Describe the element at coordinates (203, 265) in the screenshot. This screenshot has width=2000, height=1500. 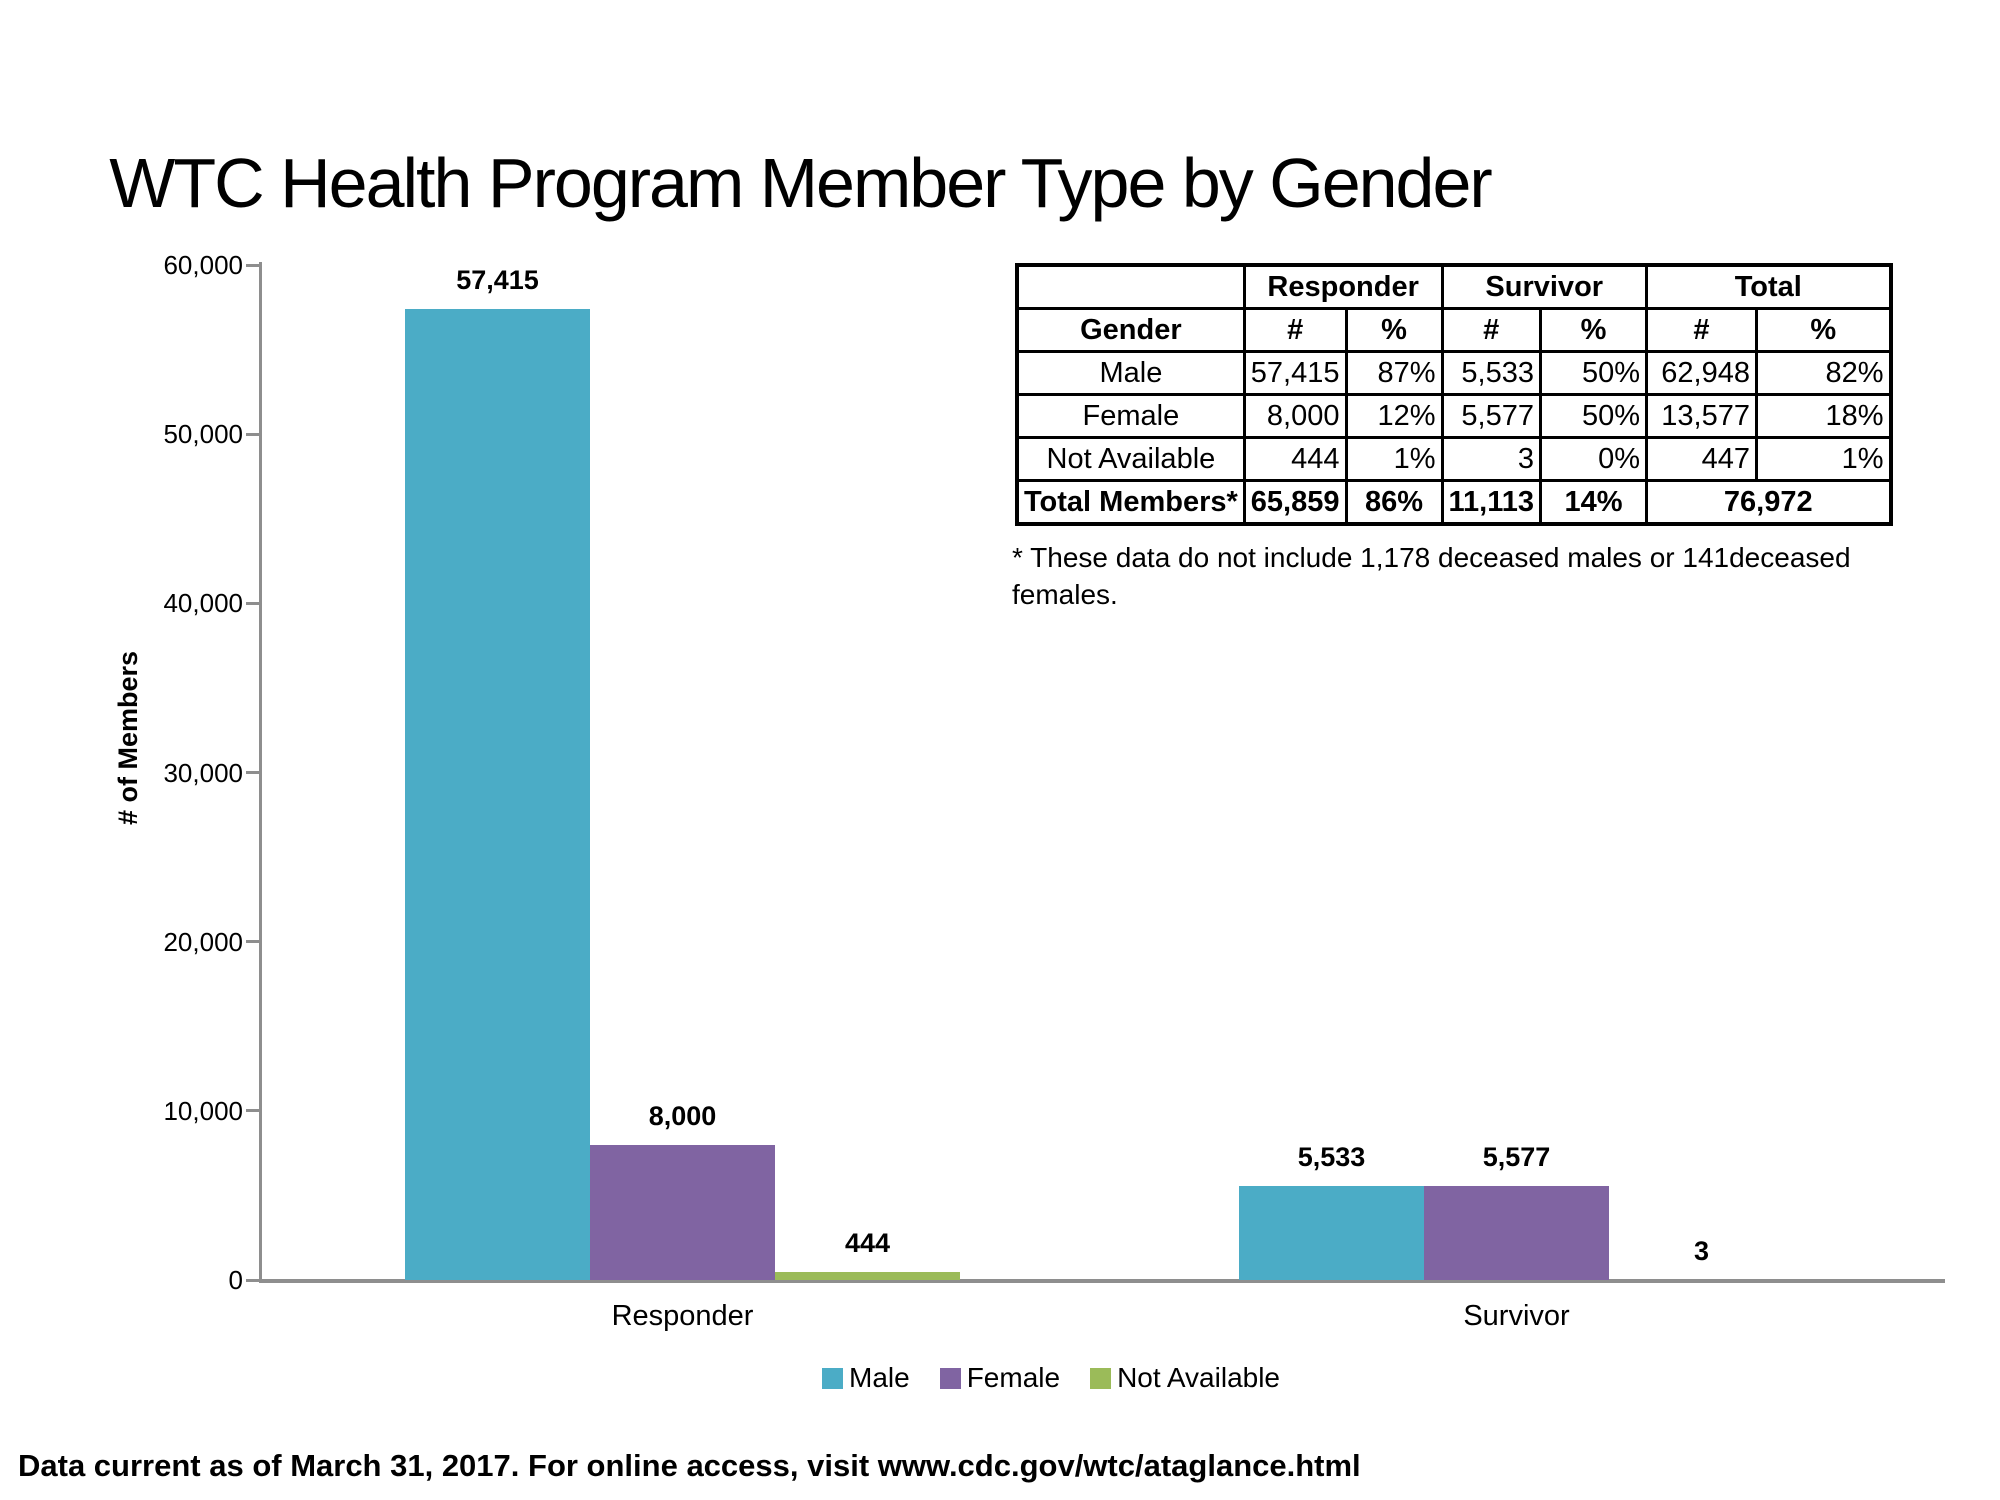
I see `y-tick-label: 60,000` at that location.